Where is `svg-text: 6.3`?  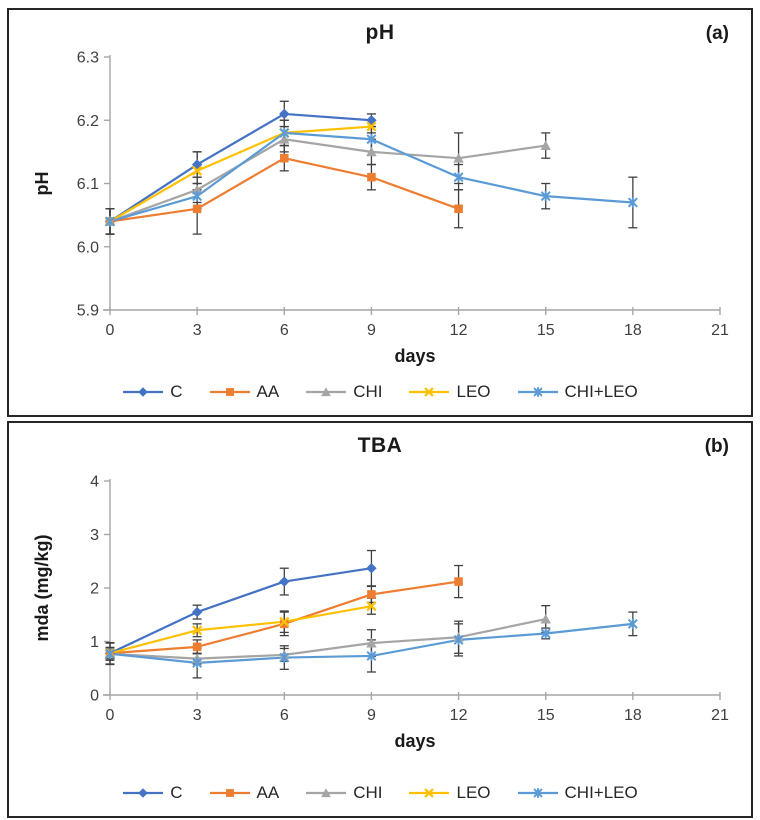
svg-text: 6.3 is located at coordinates (88, 58).